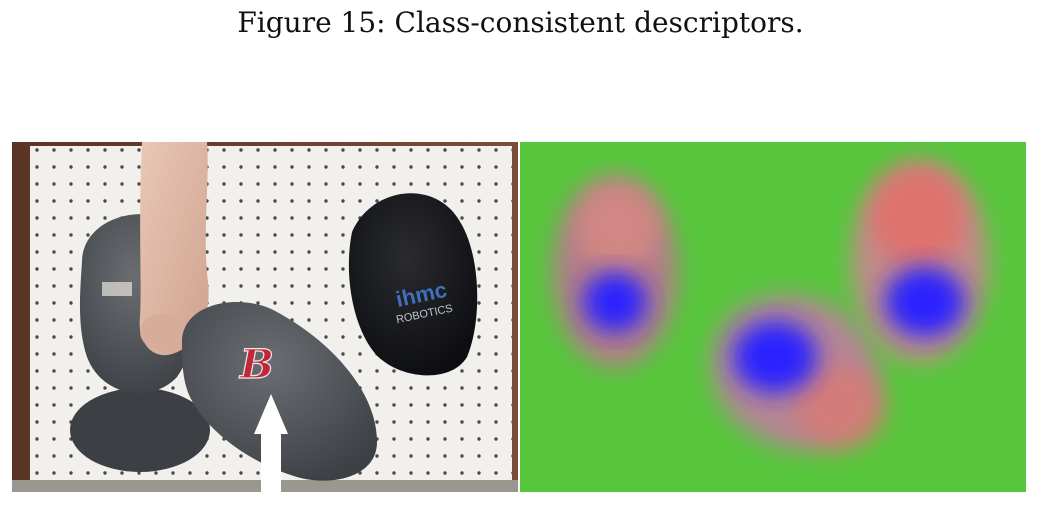 Image resolution: width=1041 pixels, height=513 pixels. I want to click on hand, so click(174, 249).